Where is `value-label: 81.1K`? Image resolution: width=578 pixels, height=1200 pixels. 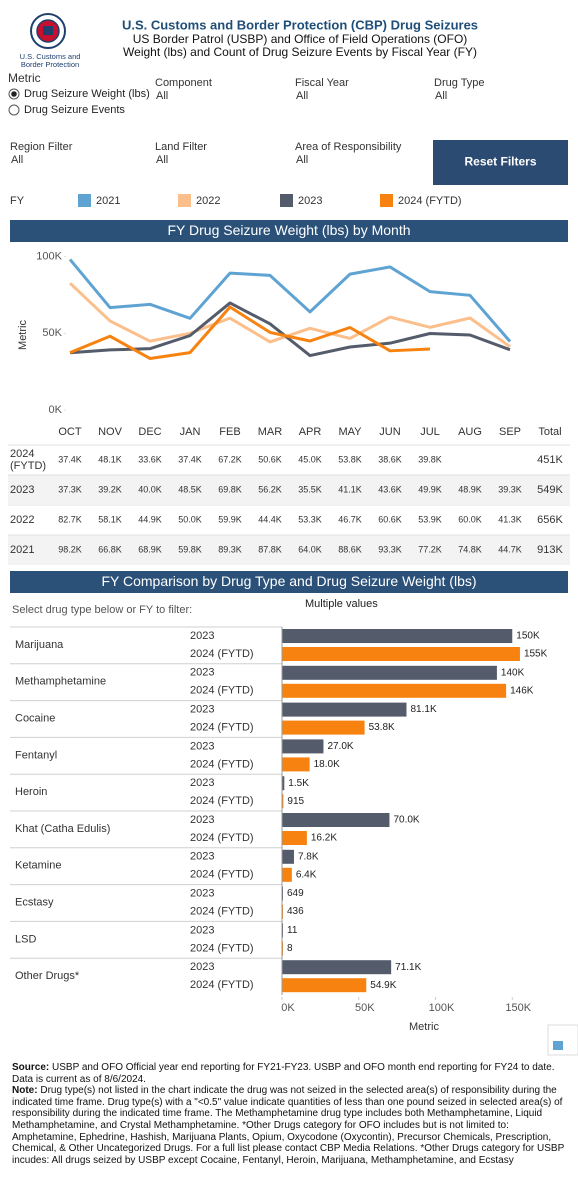 value-label: 81.1K is located at coordinates (423, 709).